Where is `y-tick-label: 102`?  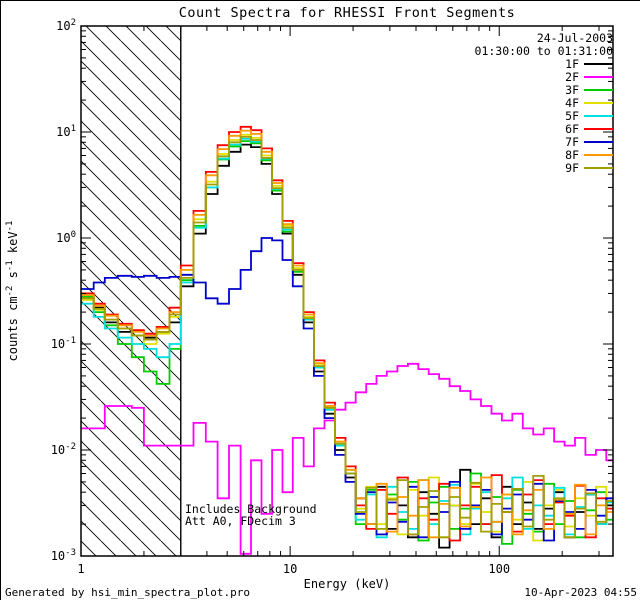
y-tick-label: 102 is located at coordinates (66, 25).